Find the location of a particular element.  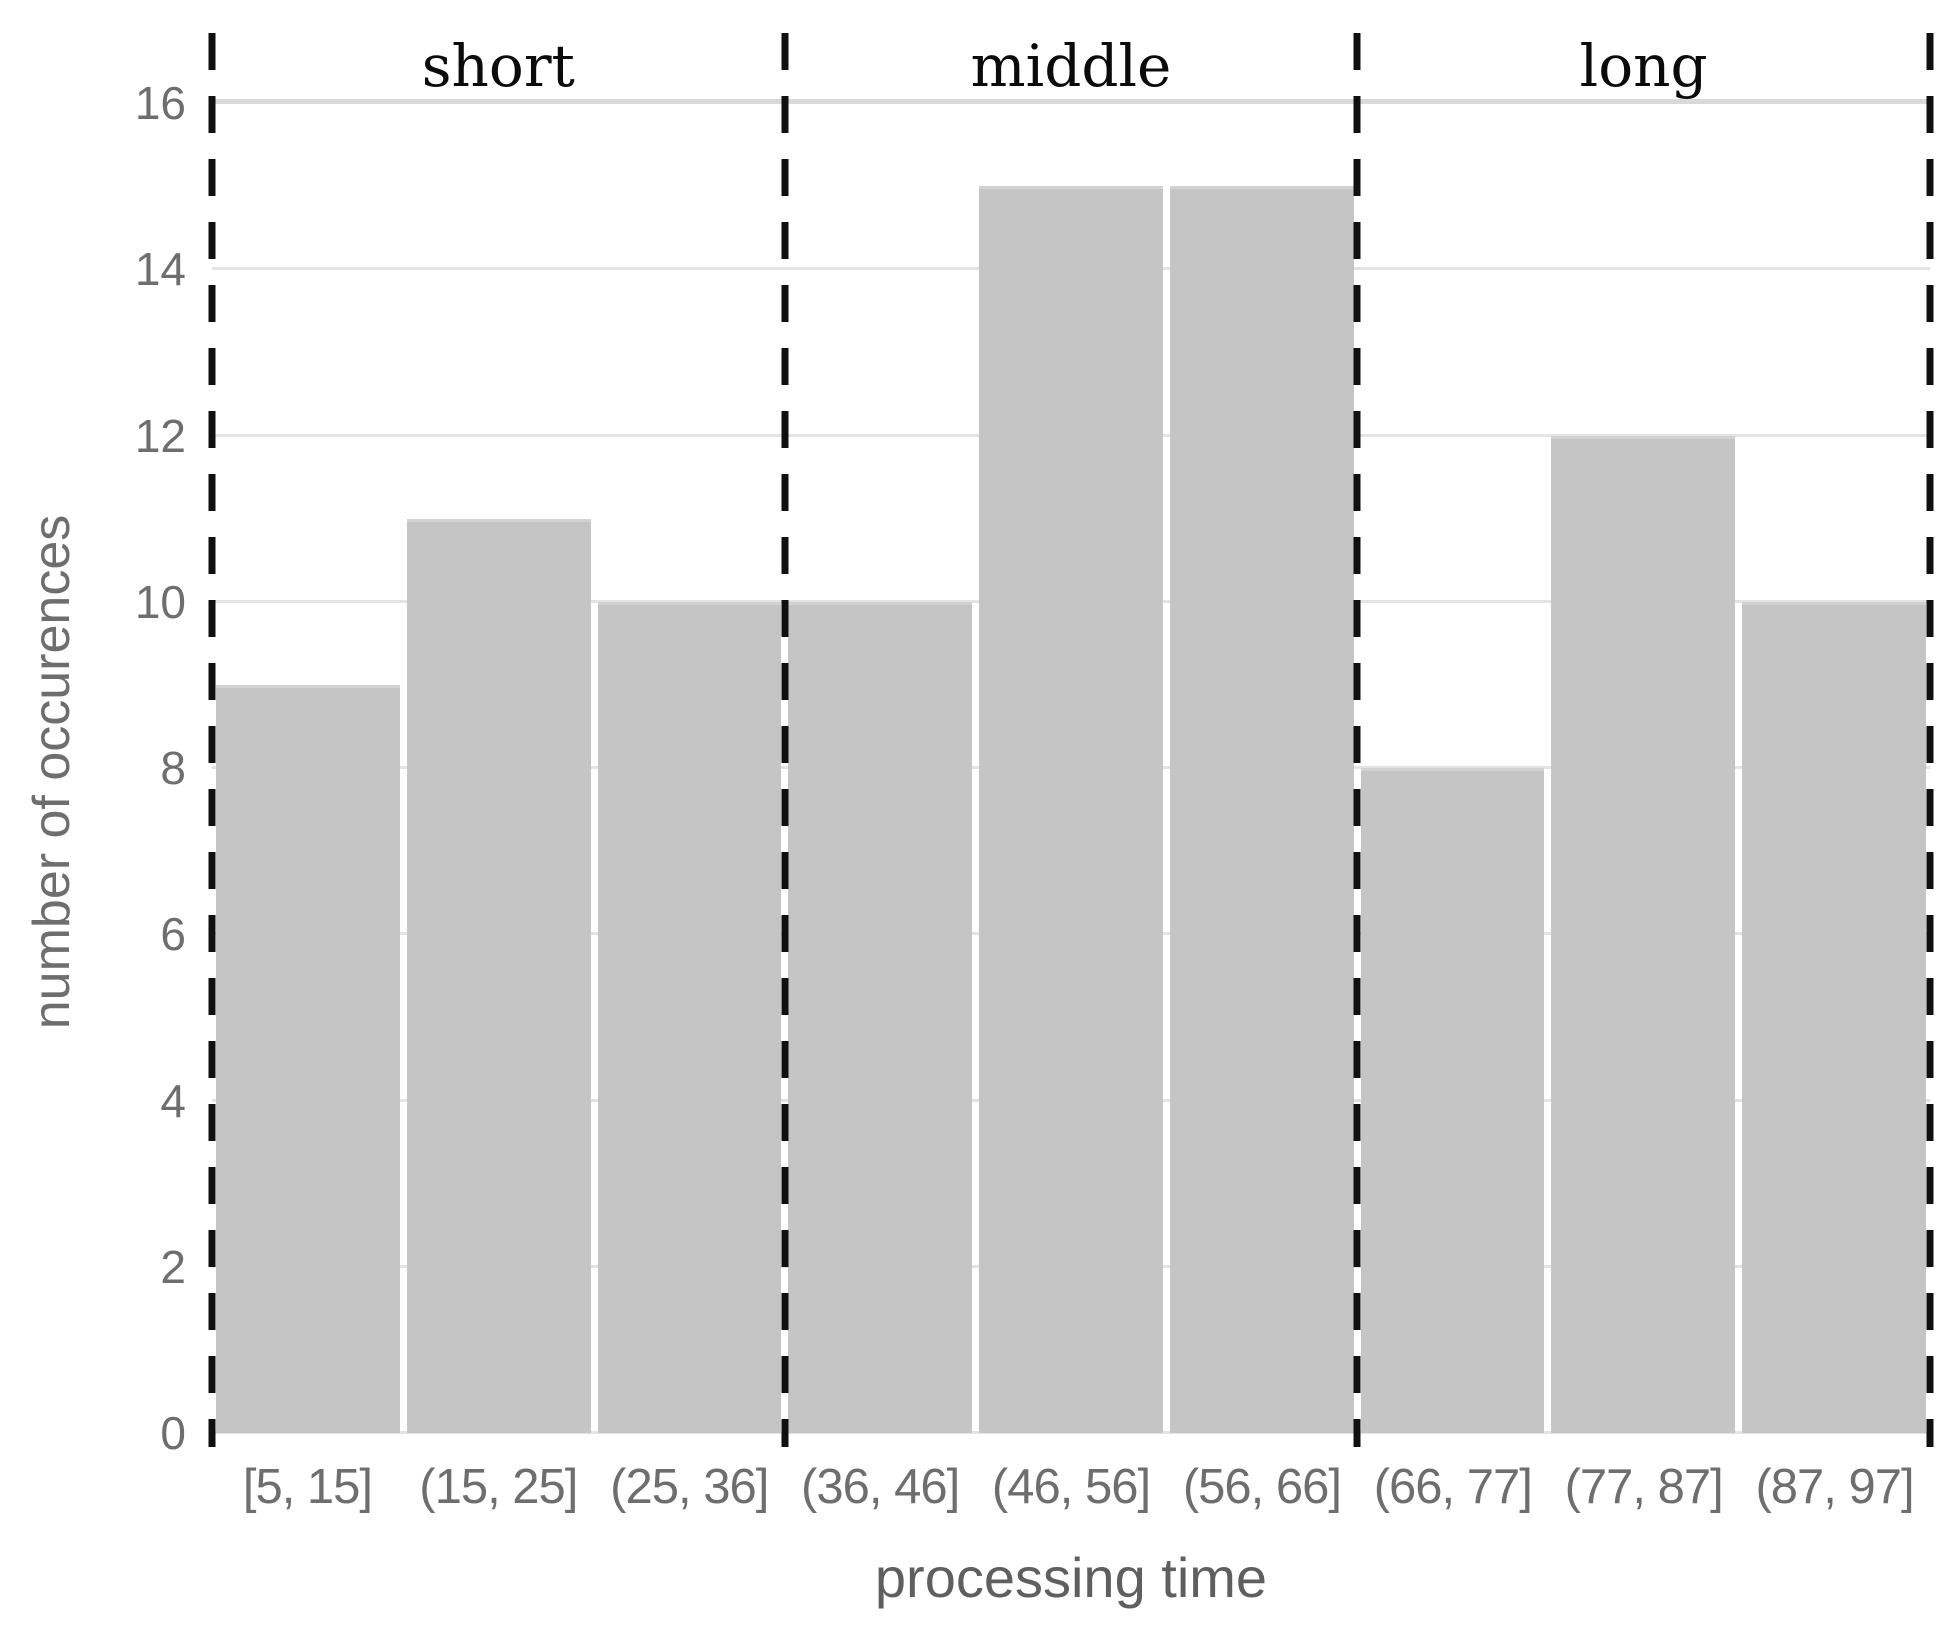

x-tick-label-[5, 15]: [5, 15] is located at coordinates (307, 1487).